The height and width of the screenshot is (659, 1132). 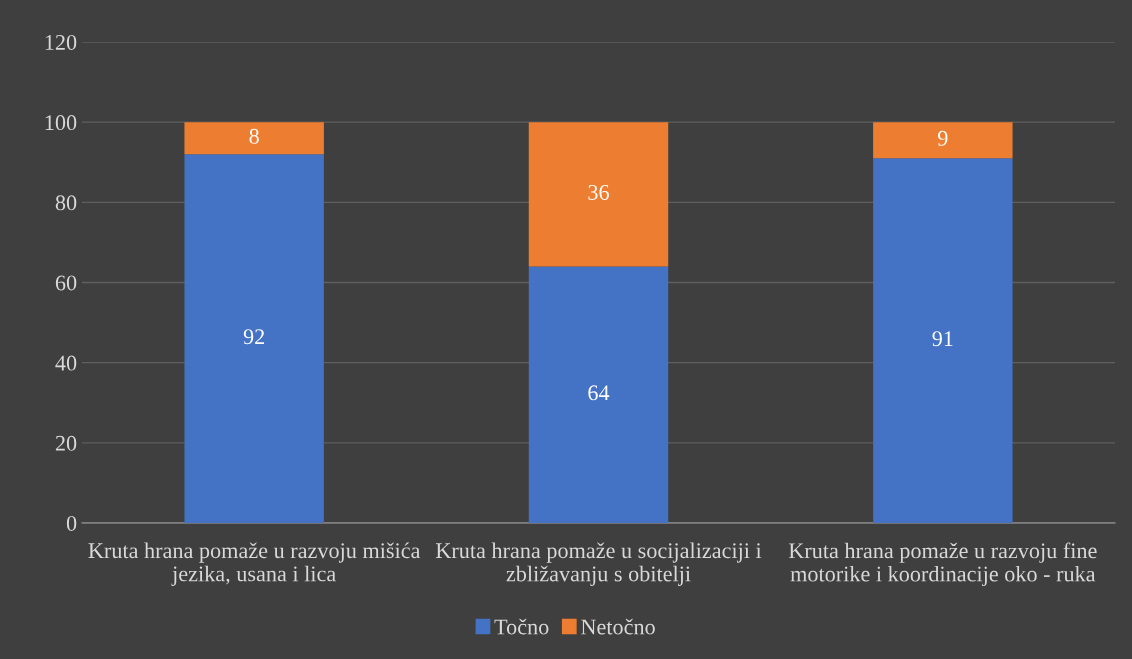 What do you see at coordinates (66, 203) in the screenshot?
I see `y-tick-label: 80` at bounding box center [66, 203].